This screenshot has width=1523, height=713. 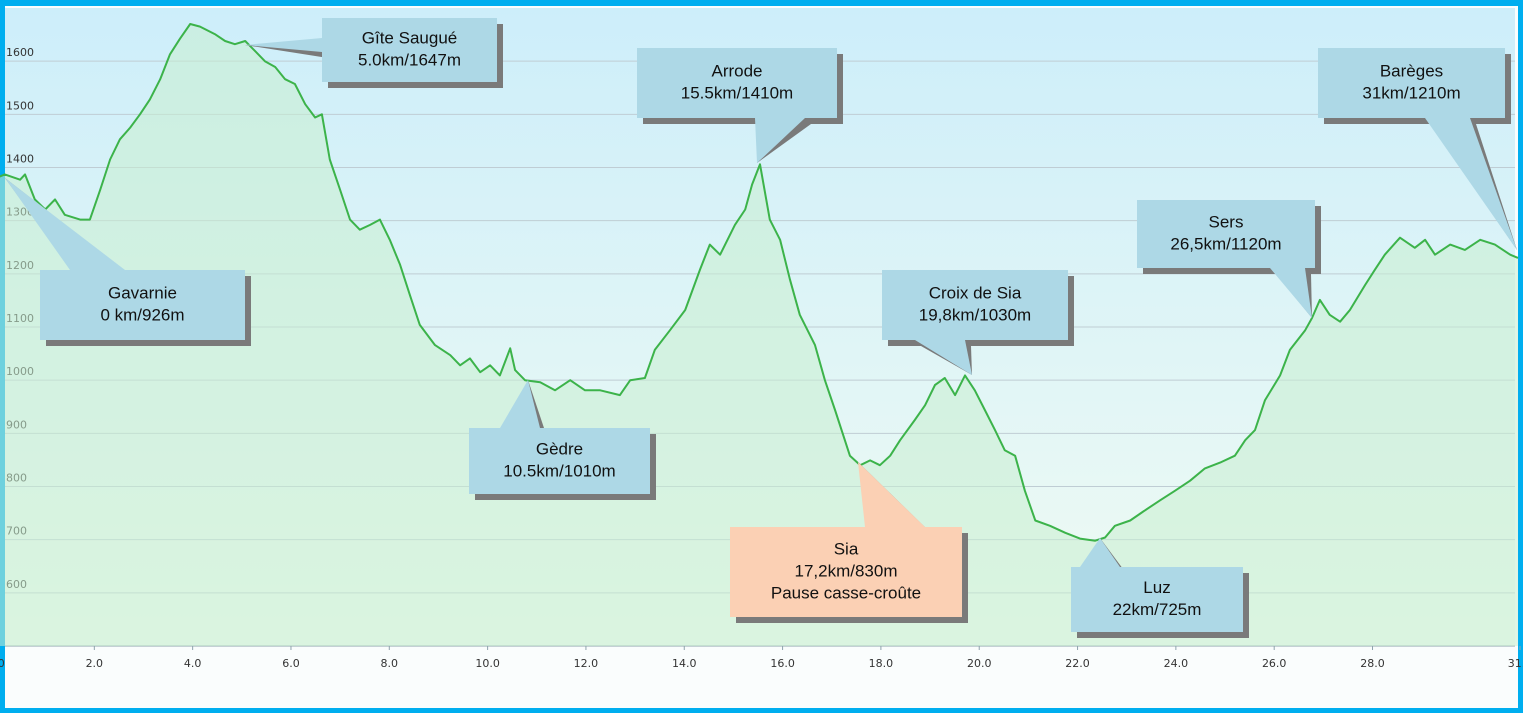 What do you see at coordinates (881, 663) in the screenshot?
I see `x-tick-label: 18.0` at bounding box center [881, 663].